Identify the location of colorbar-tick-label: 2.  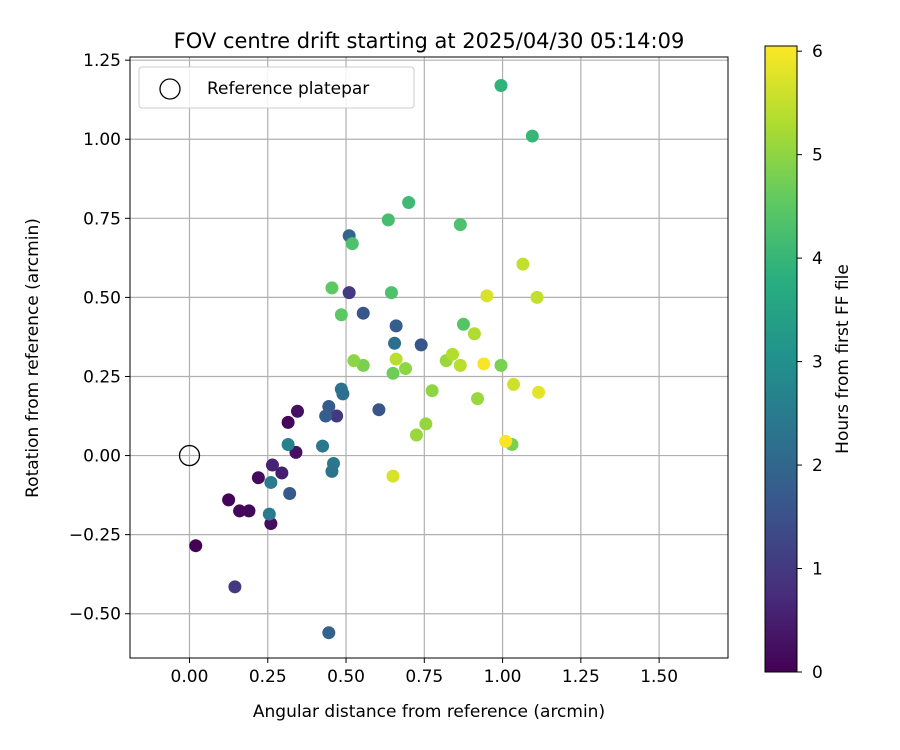
(817, 466).